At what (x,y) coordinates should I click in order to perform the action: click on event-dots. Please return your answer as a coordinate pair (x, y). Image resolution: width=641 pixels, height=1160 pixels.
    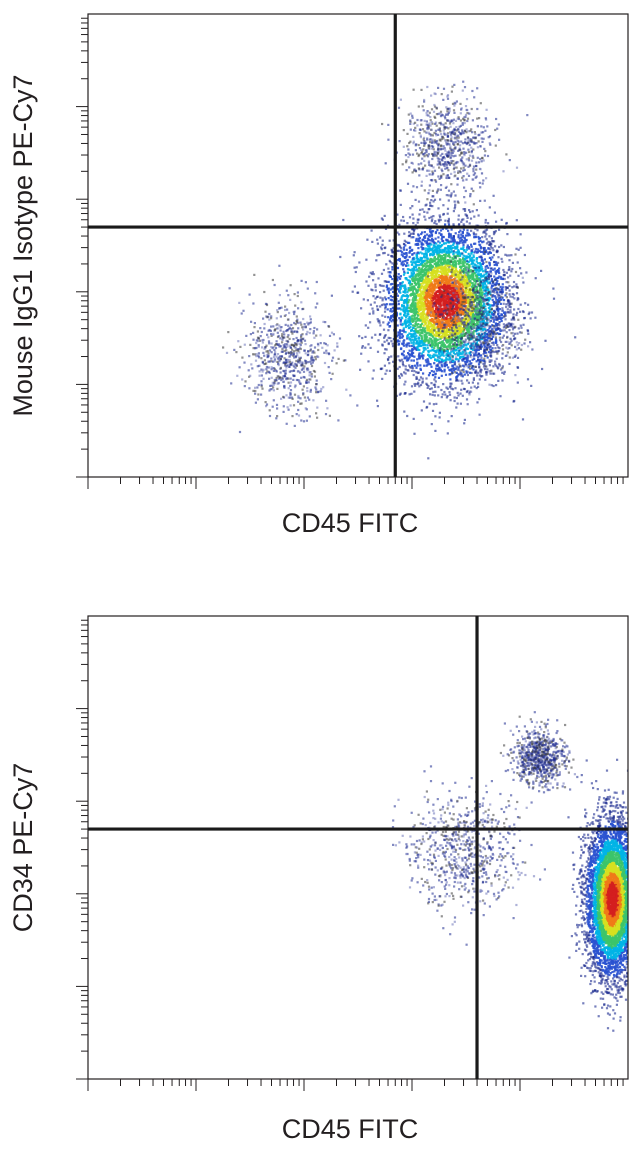
    Looking at the image, I should click on (516, 871).